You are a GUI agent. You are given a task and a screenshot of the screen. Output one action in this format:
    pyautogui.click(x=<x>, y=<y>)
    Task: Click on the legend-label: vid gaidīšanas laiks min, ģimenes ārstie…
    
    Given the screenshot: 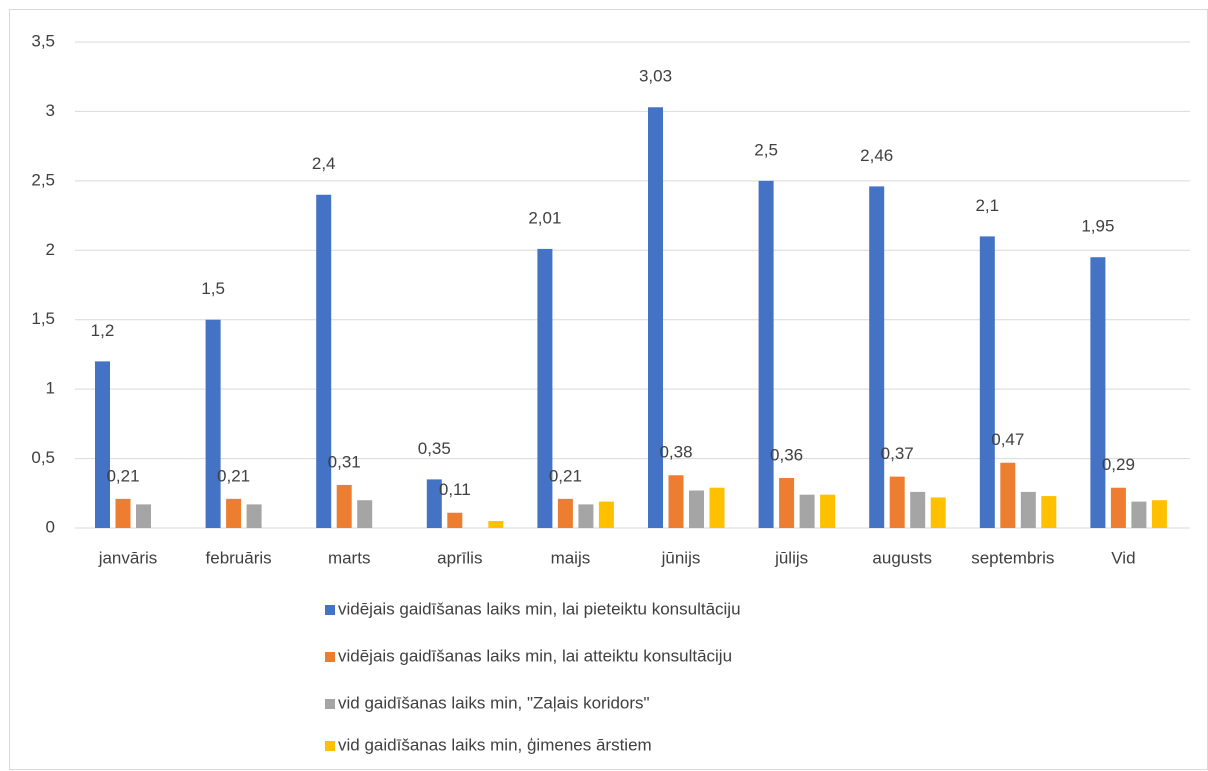 What is the action you would take?
    pyautogui.click(x=495, y=744)
    